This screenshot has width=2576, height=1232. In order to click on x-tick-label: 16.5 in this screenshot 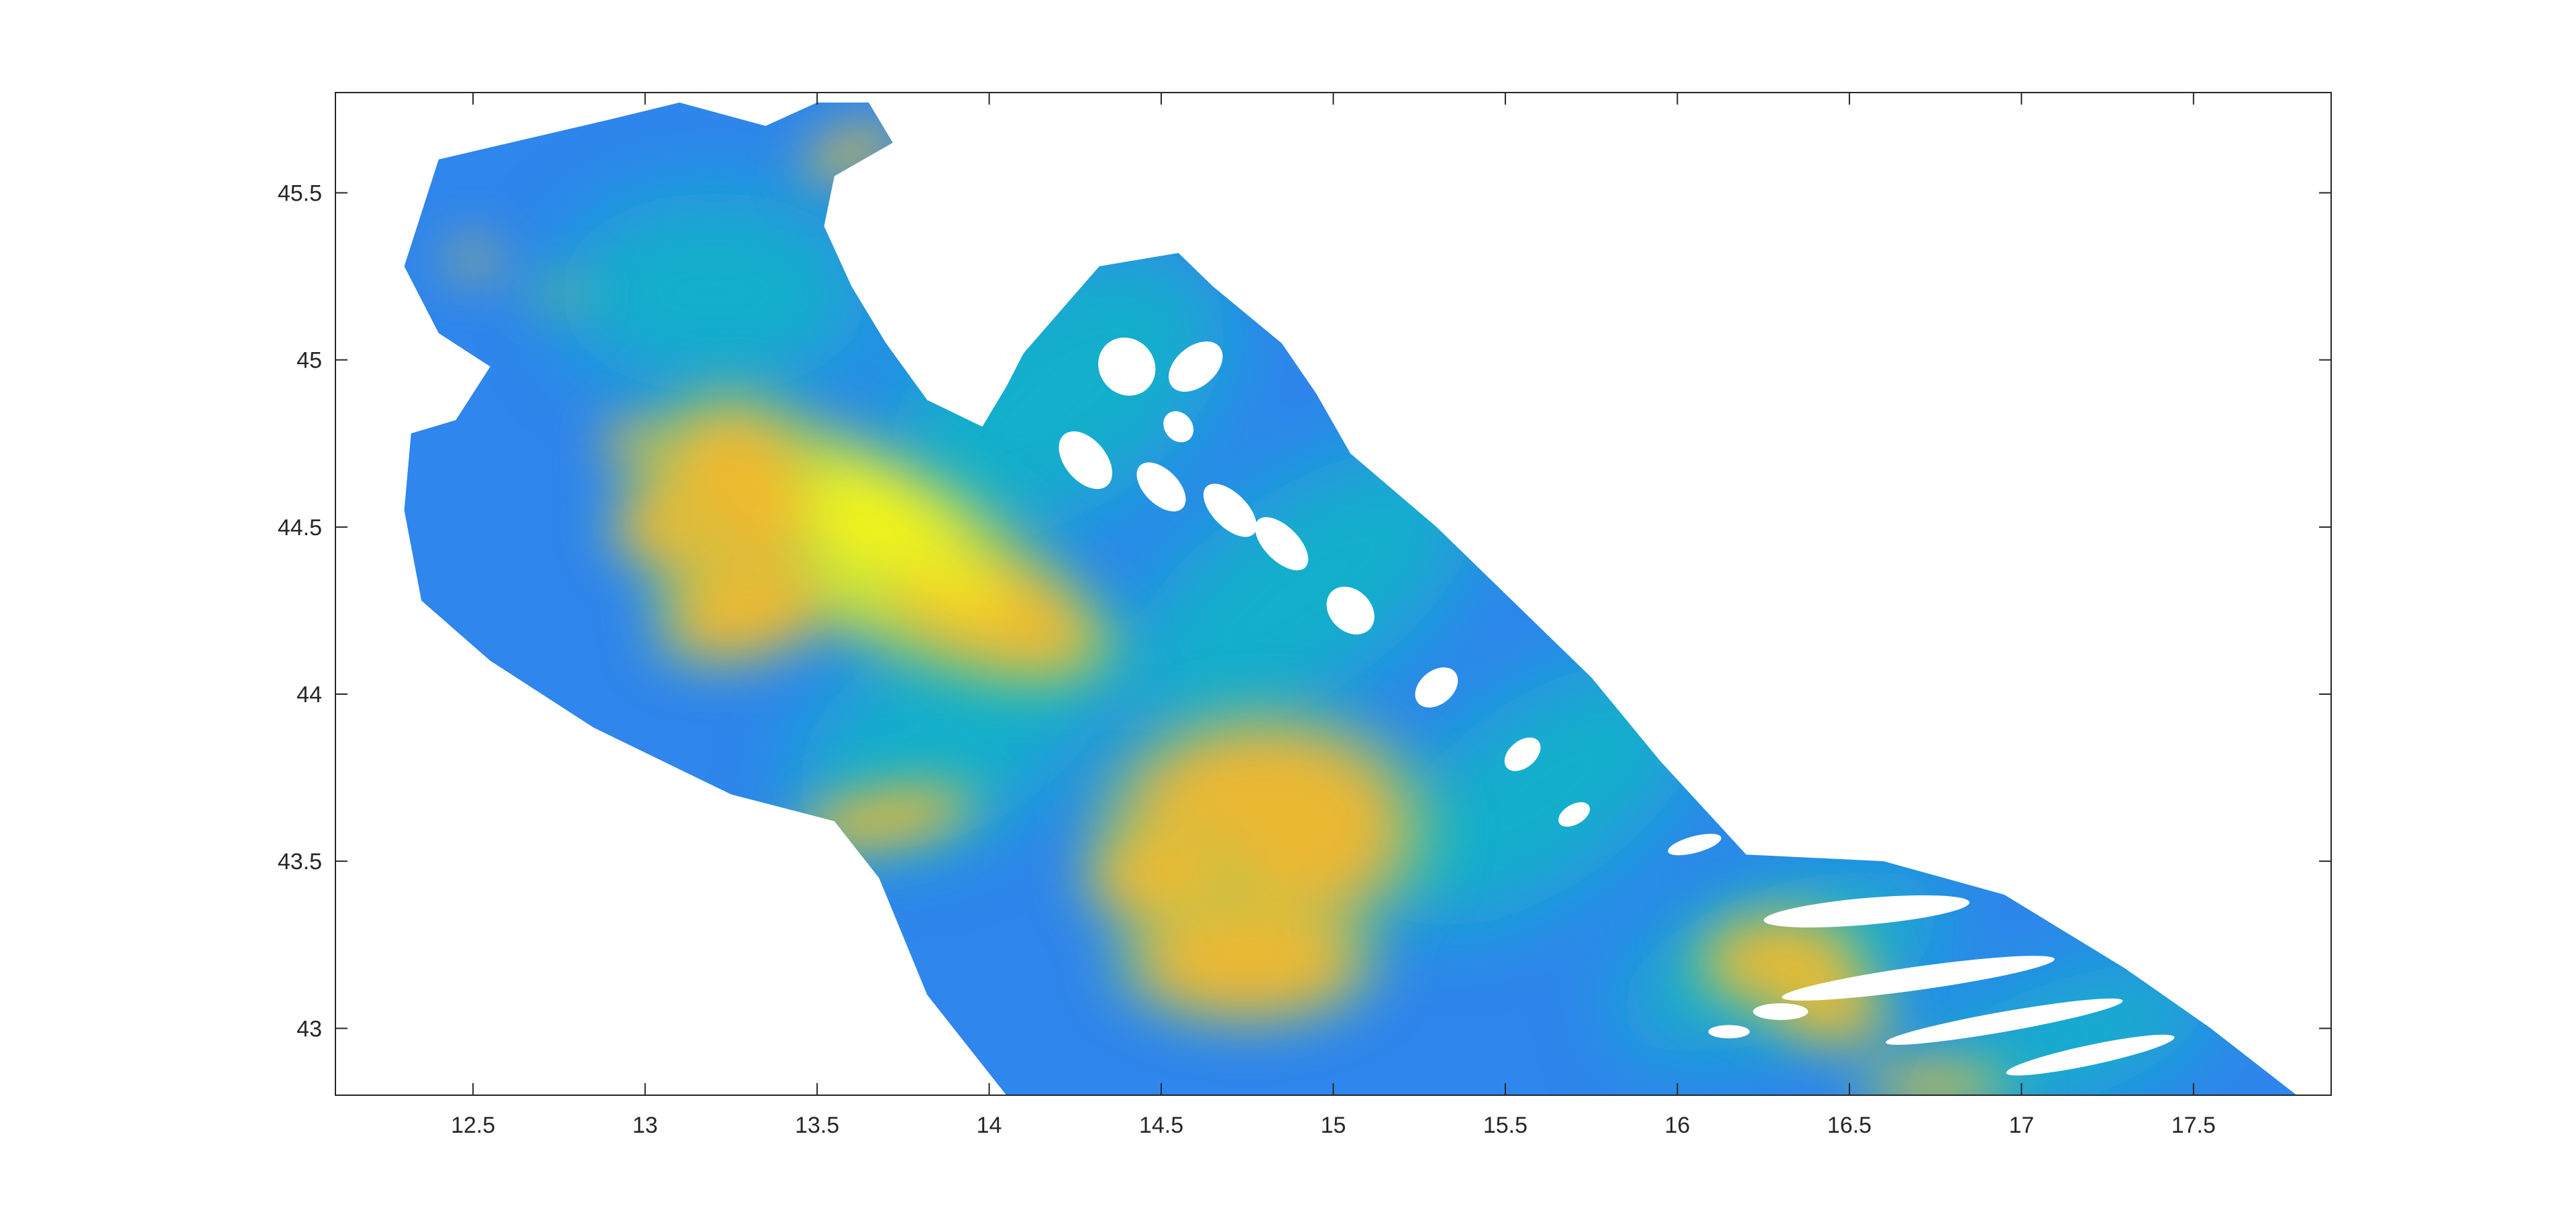, I will do `click(1849, 1125)`.